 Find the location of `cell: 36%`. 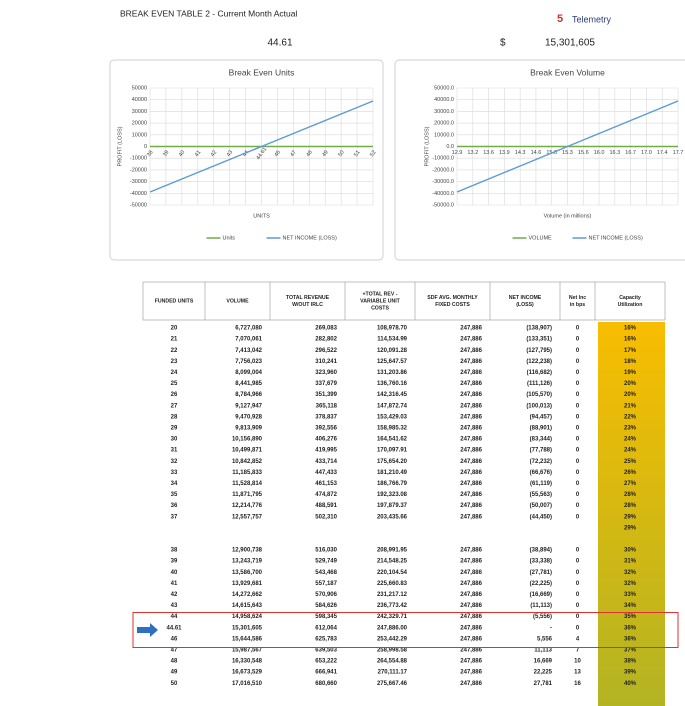

cell: 36% is located at coordinates (630, 639).